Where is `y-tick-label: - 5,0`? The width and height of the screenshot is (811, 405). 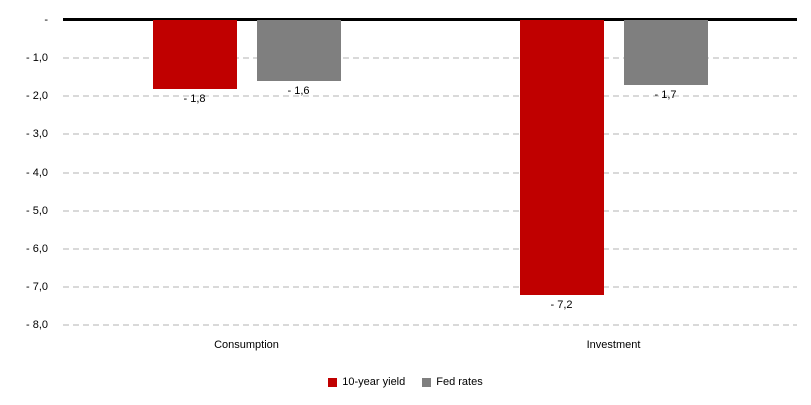 y-tick-label: - 5,0 is located at coordinates (36, 210).